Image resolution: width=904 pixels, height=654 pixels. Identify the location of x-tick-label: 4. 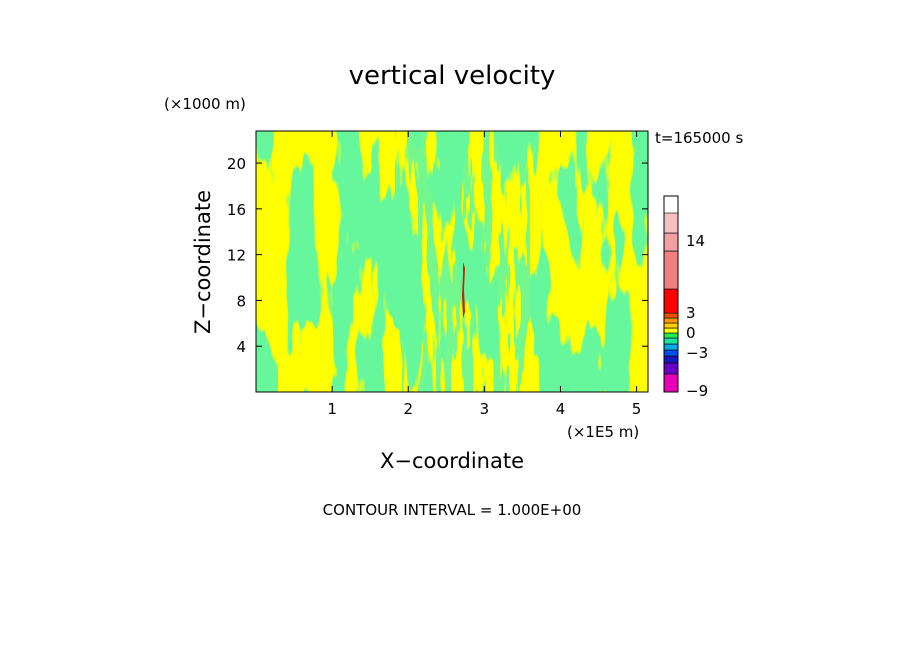
(561, 409).